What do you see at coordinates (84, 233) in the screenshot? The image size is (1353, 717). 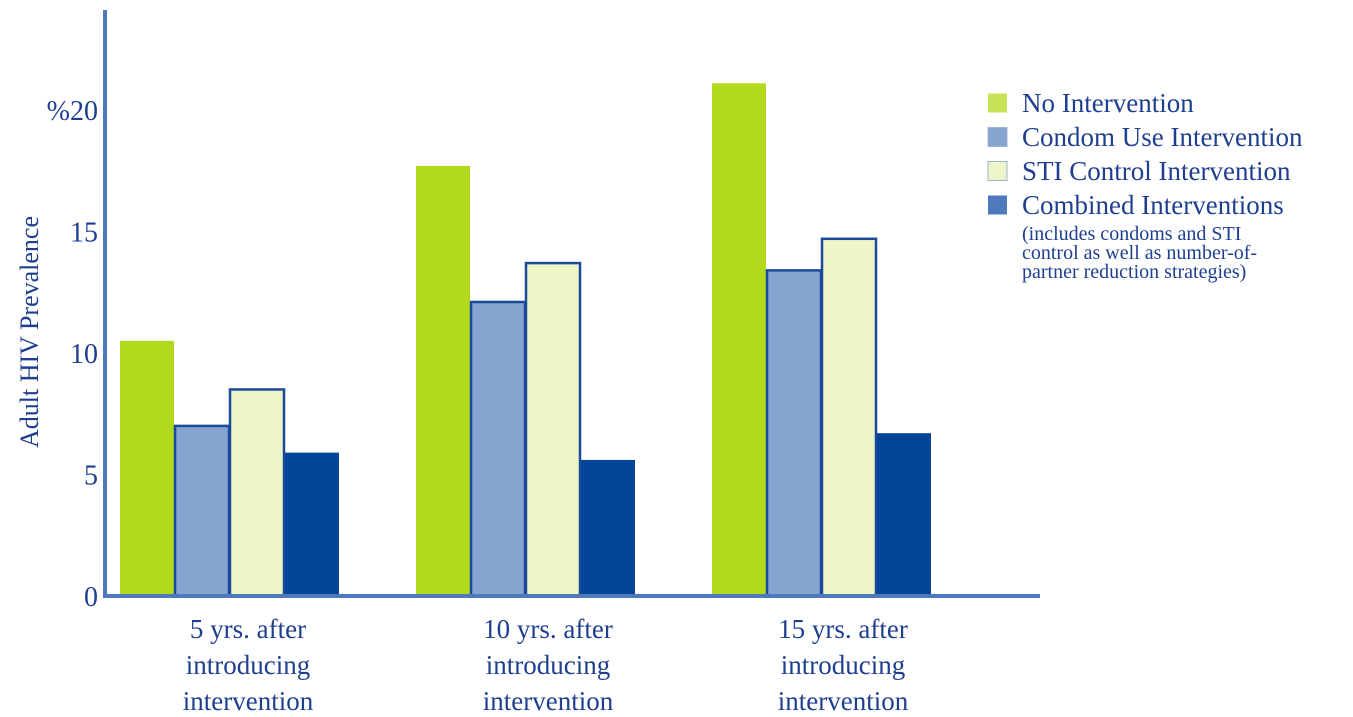 I see `y-tick-label-3: 15` at bounding box center [84, 233].